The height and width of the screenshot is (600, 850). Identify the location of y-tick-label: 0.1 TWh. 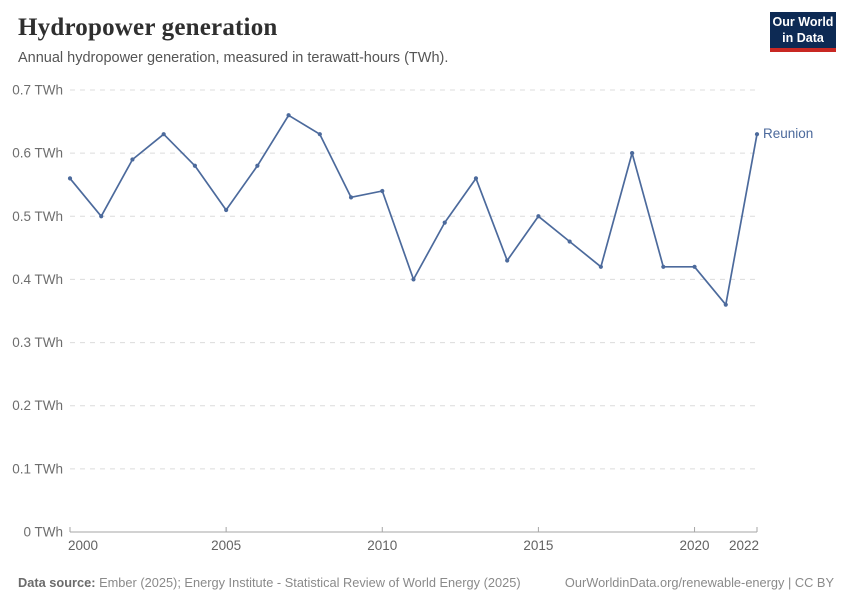
(37, 468).